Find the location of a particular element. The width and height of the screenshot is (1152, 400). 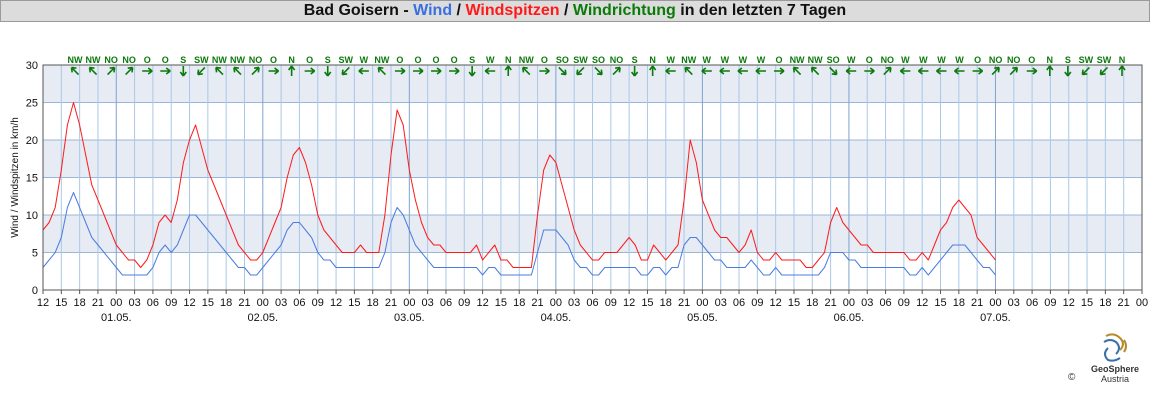

y-tick-label: 15 is located at coordinates (32, 179).